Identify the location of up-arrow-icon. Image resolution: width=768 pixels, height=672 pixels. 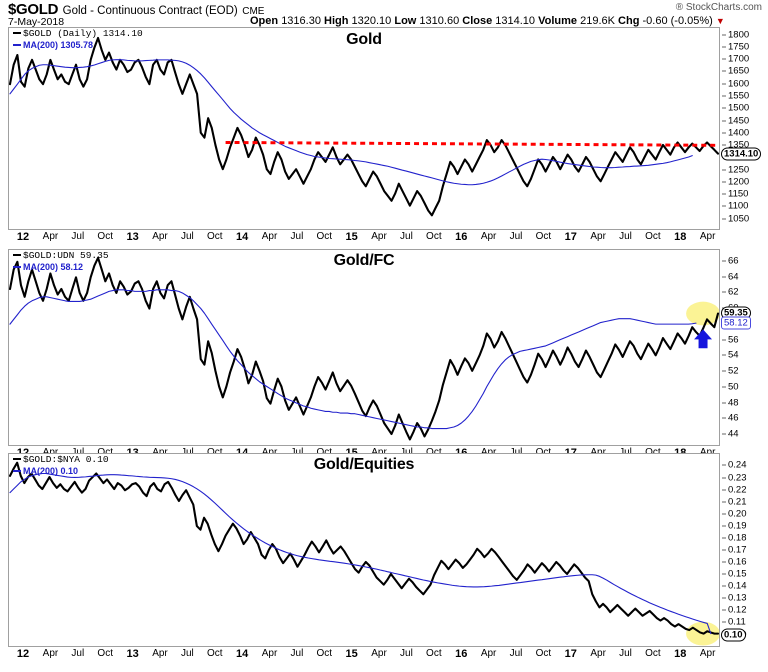
(703, 339).